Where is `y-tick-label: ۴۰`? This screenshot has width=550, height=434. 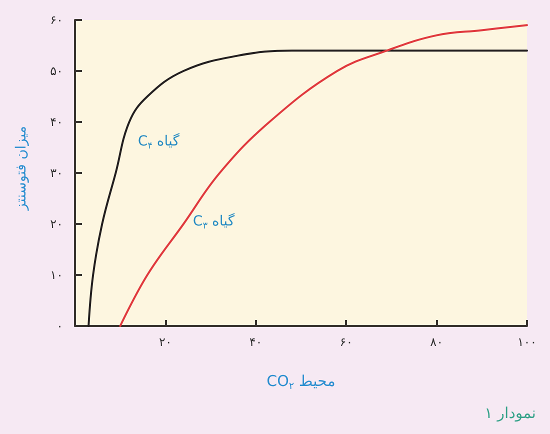 y-tick-label: ۴۰ is located at coordinates (56, 122).